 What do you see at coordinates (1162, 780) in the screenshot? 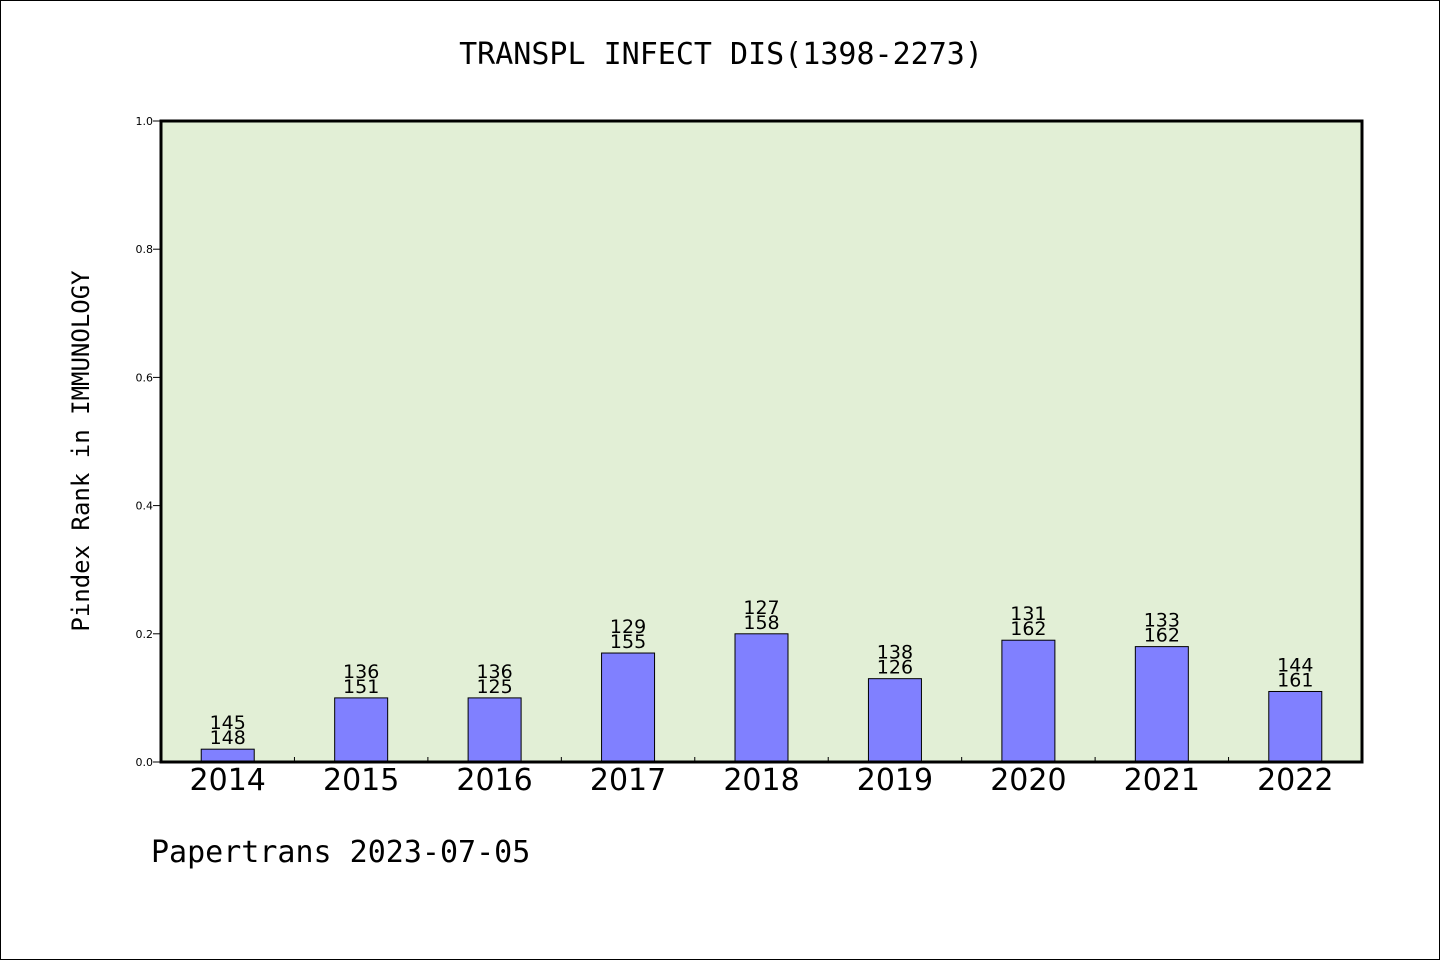
I see `x-tick-label: 2021` at bounding box center [1162, 780].